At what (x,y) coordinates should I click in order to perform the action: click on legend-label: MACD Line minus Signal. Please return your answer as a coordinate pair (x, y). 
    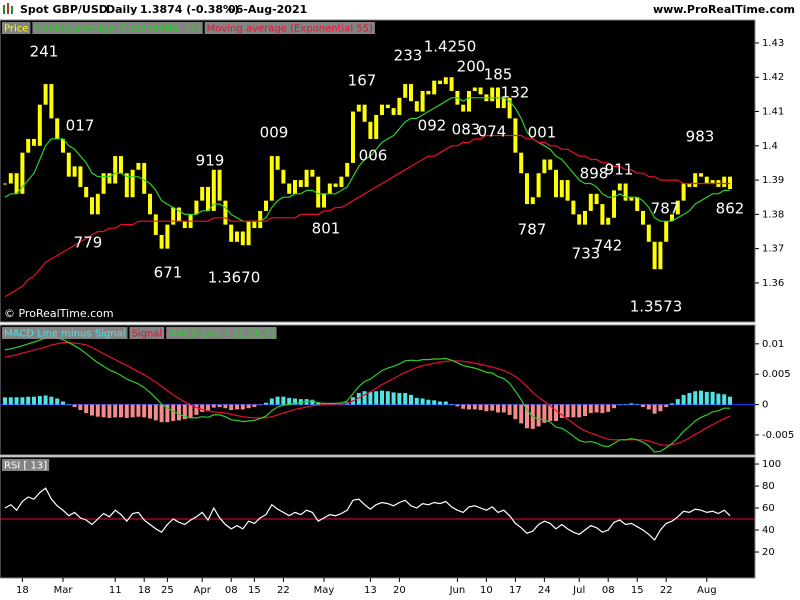
    Looking at the image, I should click on (64, 334).